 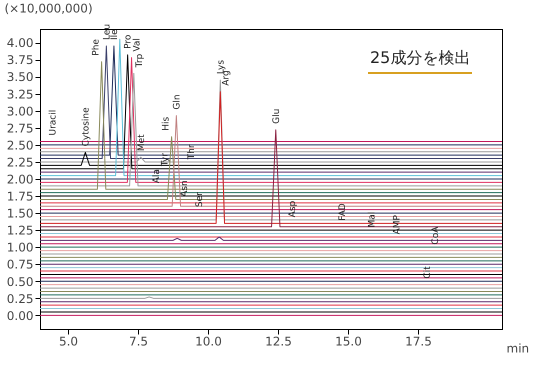 What do you see at coordinates (137, 45) in the screenshot?
I see `annotation: Val` at bounding box center [137, 45].